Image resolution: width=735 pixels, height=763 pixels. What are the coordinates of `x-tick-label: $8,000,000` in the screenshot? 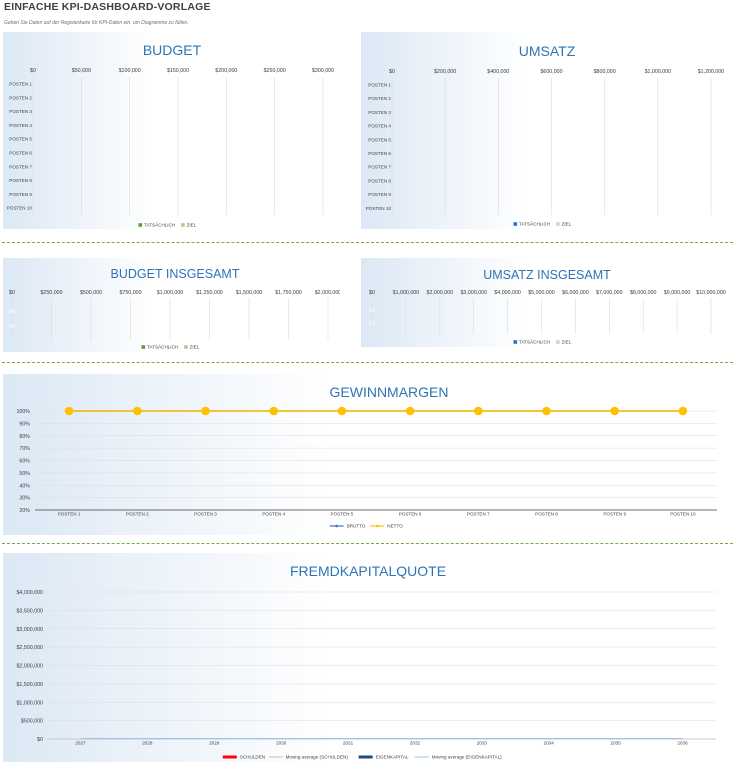 It's located at (643, 293).